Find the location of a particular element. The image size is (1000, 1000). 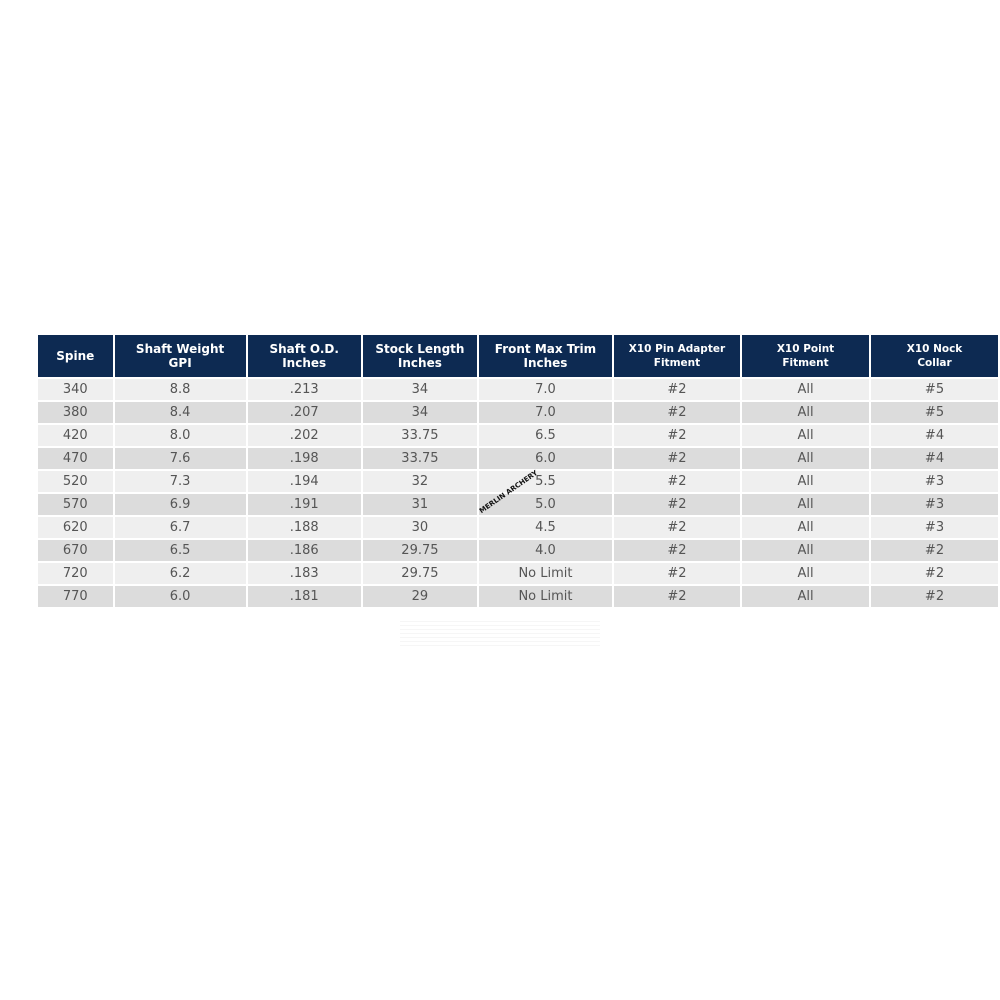

table-cell: 8.4 is located at coordinates (180, 413).